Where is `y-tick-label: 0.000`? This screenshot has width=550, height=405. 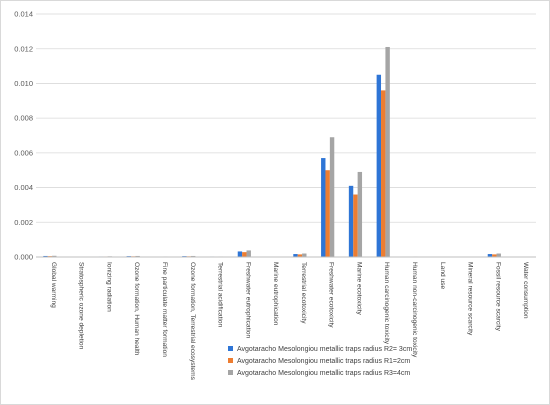 y-tick-label: 0.000 is located at coordinates (23, 257).